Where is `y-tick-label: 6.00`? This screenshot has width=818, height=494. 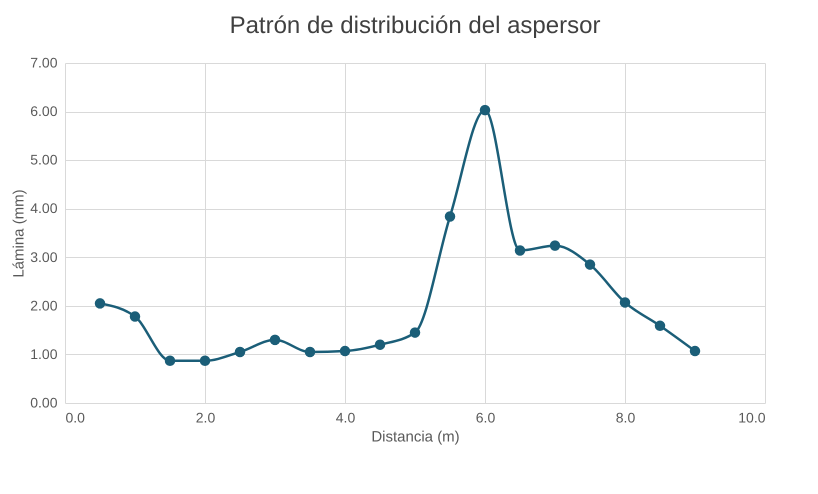
y-tick-label: 6.00 is located at coordinates (44, 111).